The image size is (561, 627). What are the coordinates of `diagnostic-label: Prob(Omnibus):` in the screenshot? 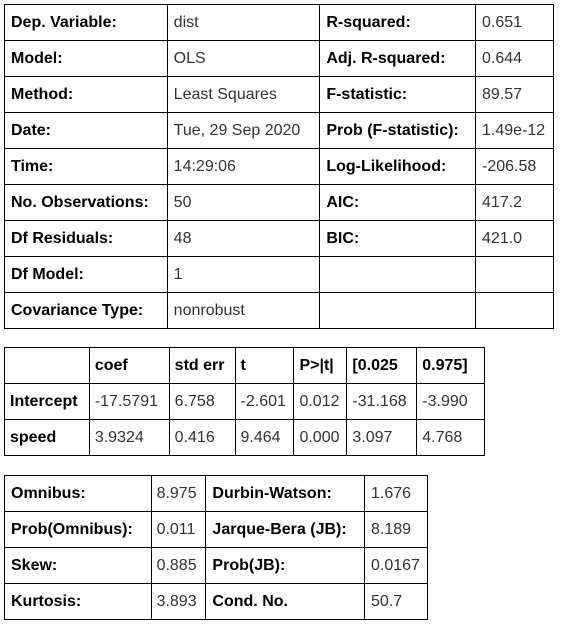 It's located at (78, 529).